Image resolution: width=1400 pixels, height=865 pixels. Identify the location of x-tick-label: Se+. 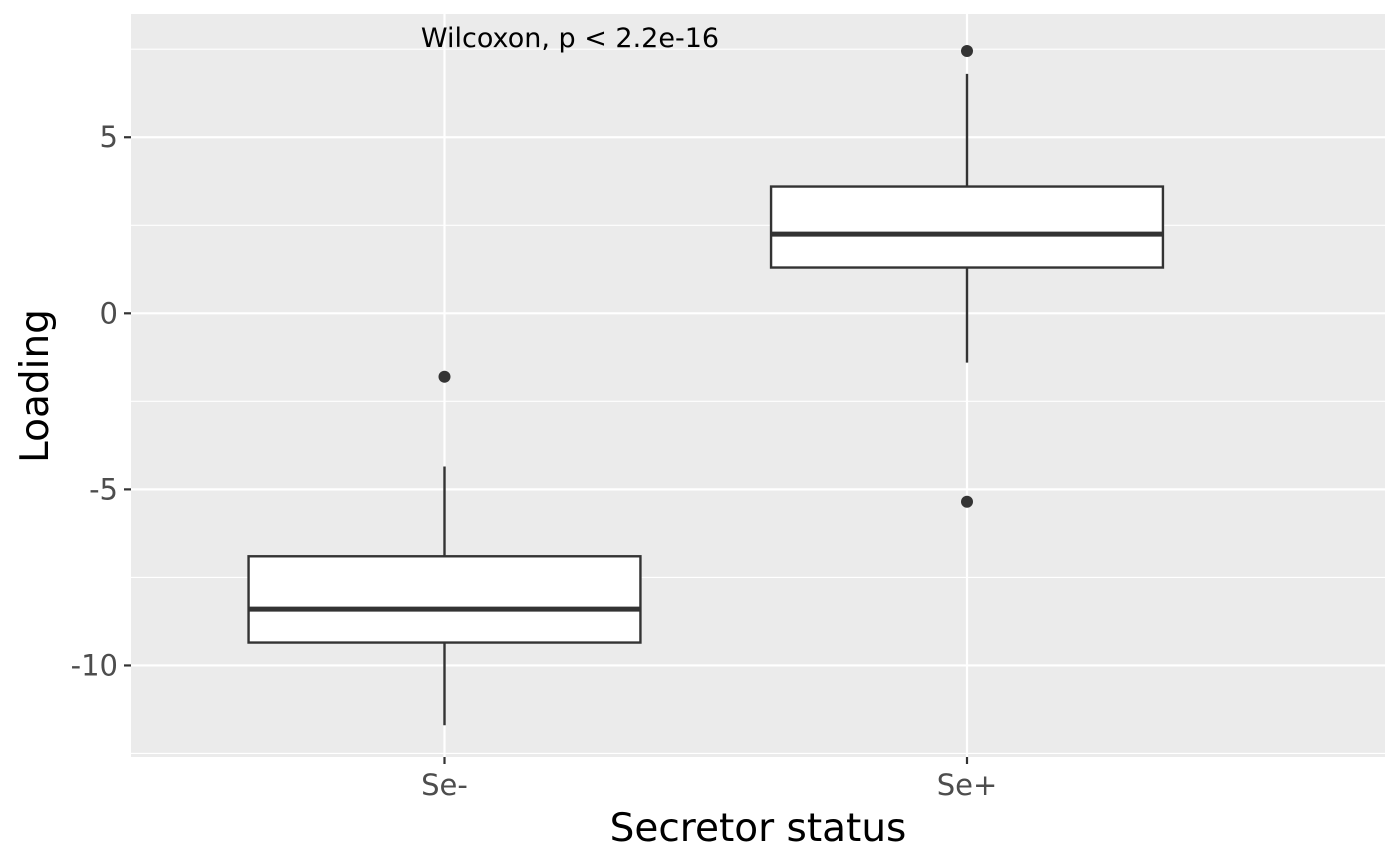
(967, 785).